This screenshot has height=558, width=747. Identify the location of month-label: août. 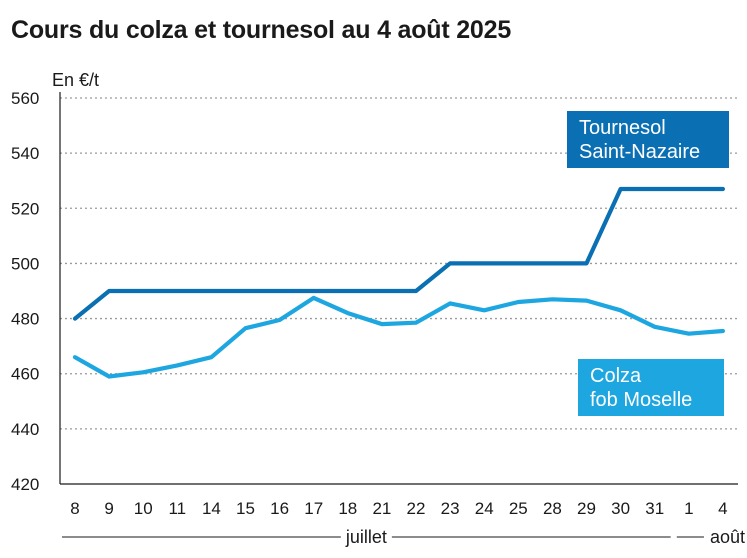
(727, 537).